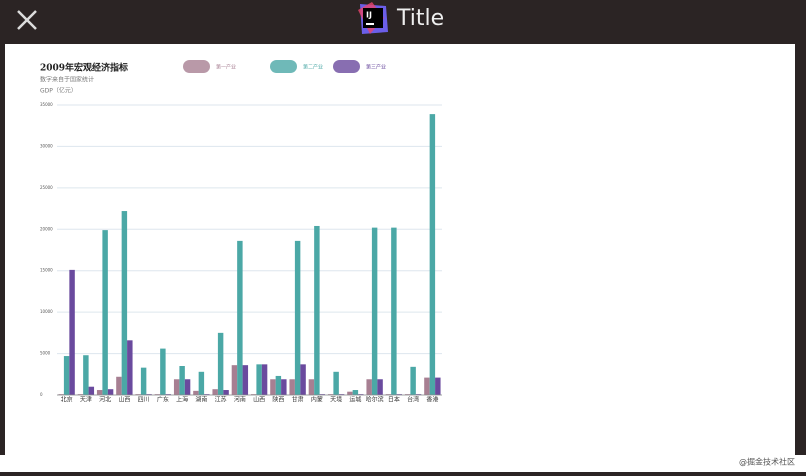  What do you see at coordinates (182, 400) in the screenshot?
I see `x-tick-label: 上海` at bounding box center [182, 400].